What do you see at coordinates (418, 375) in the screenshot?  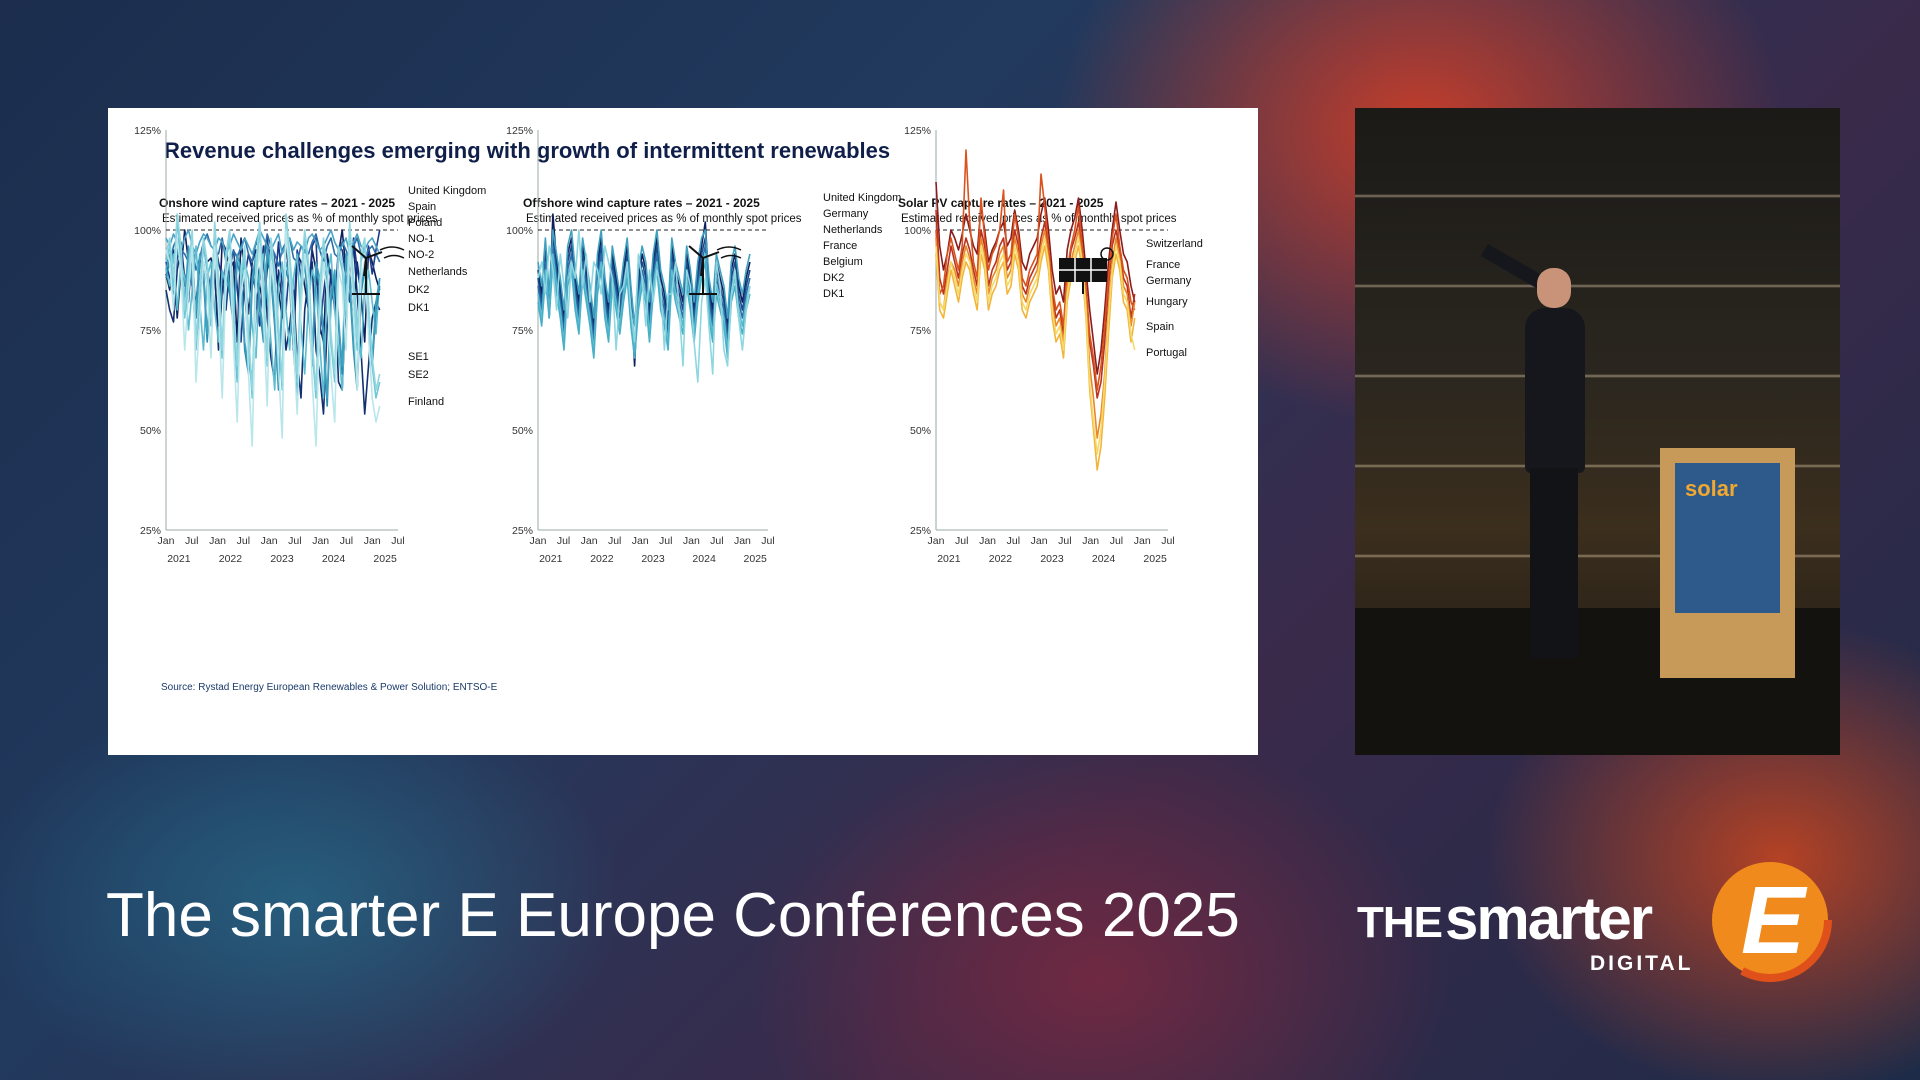 I see `legend-label: SE2` at bounding box center [418, 375].